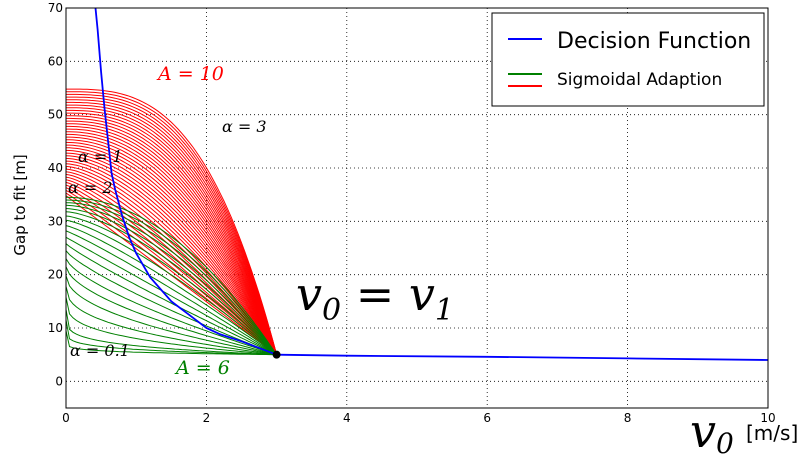 The height and width of the screenshot is (455, 812). Describe the element at coordinates (66, 418) in the screenshot. I see `x-tick-label: 0` at that location.